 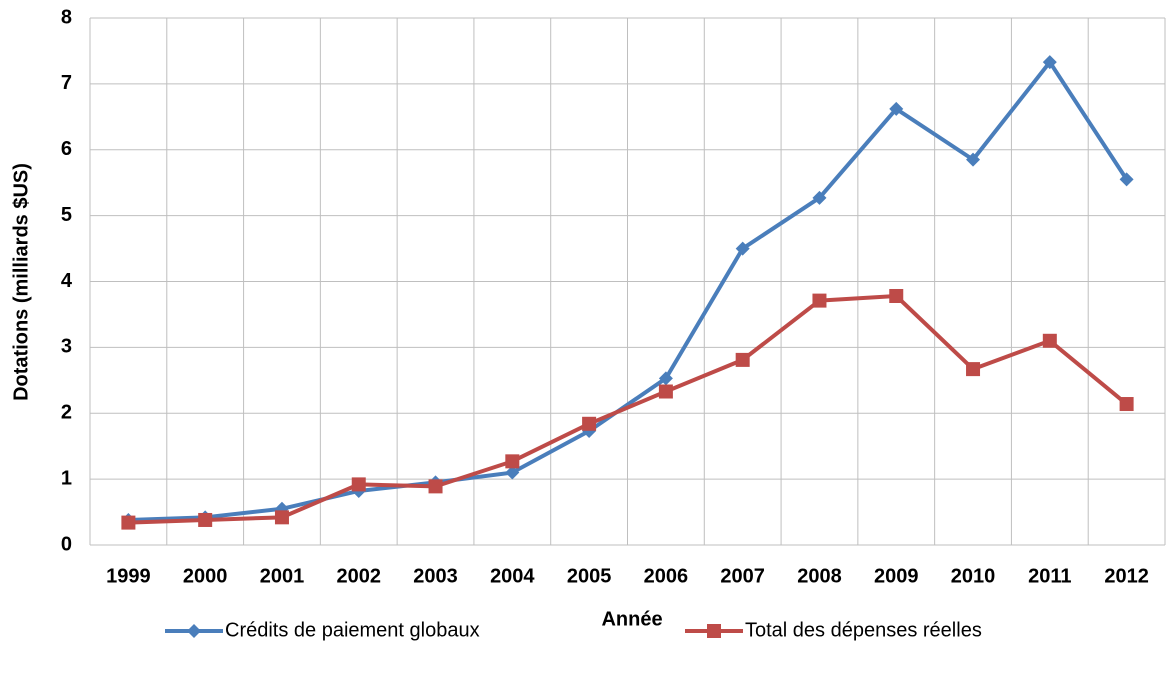 What do you see at coordinates (21, 282) in the screenshot?
I see `y-axis-label: Dotations (milliards $US)` at bounding box center [21, 282].